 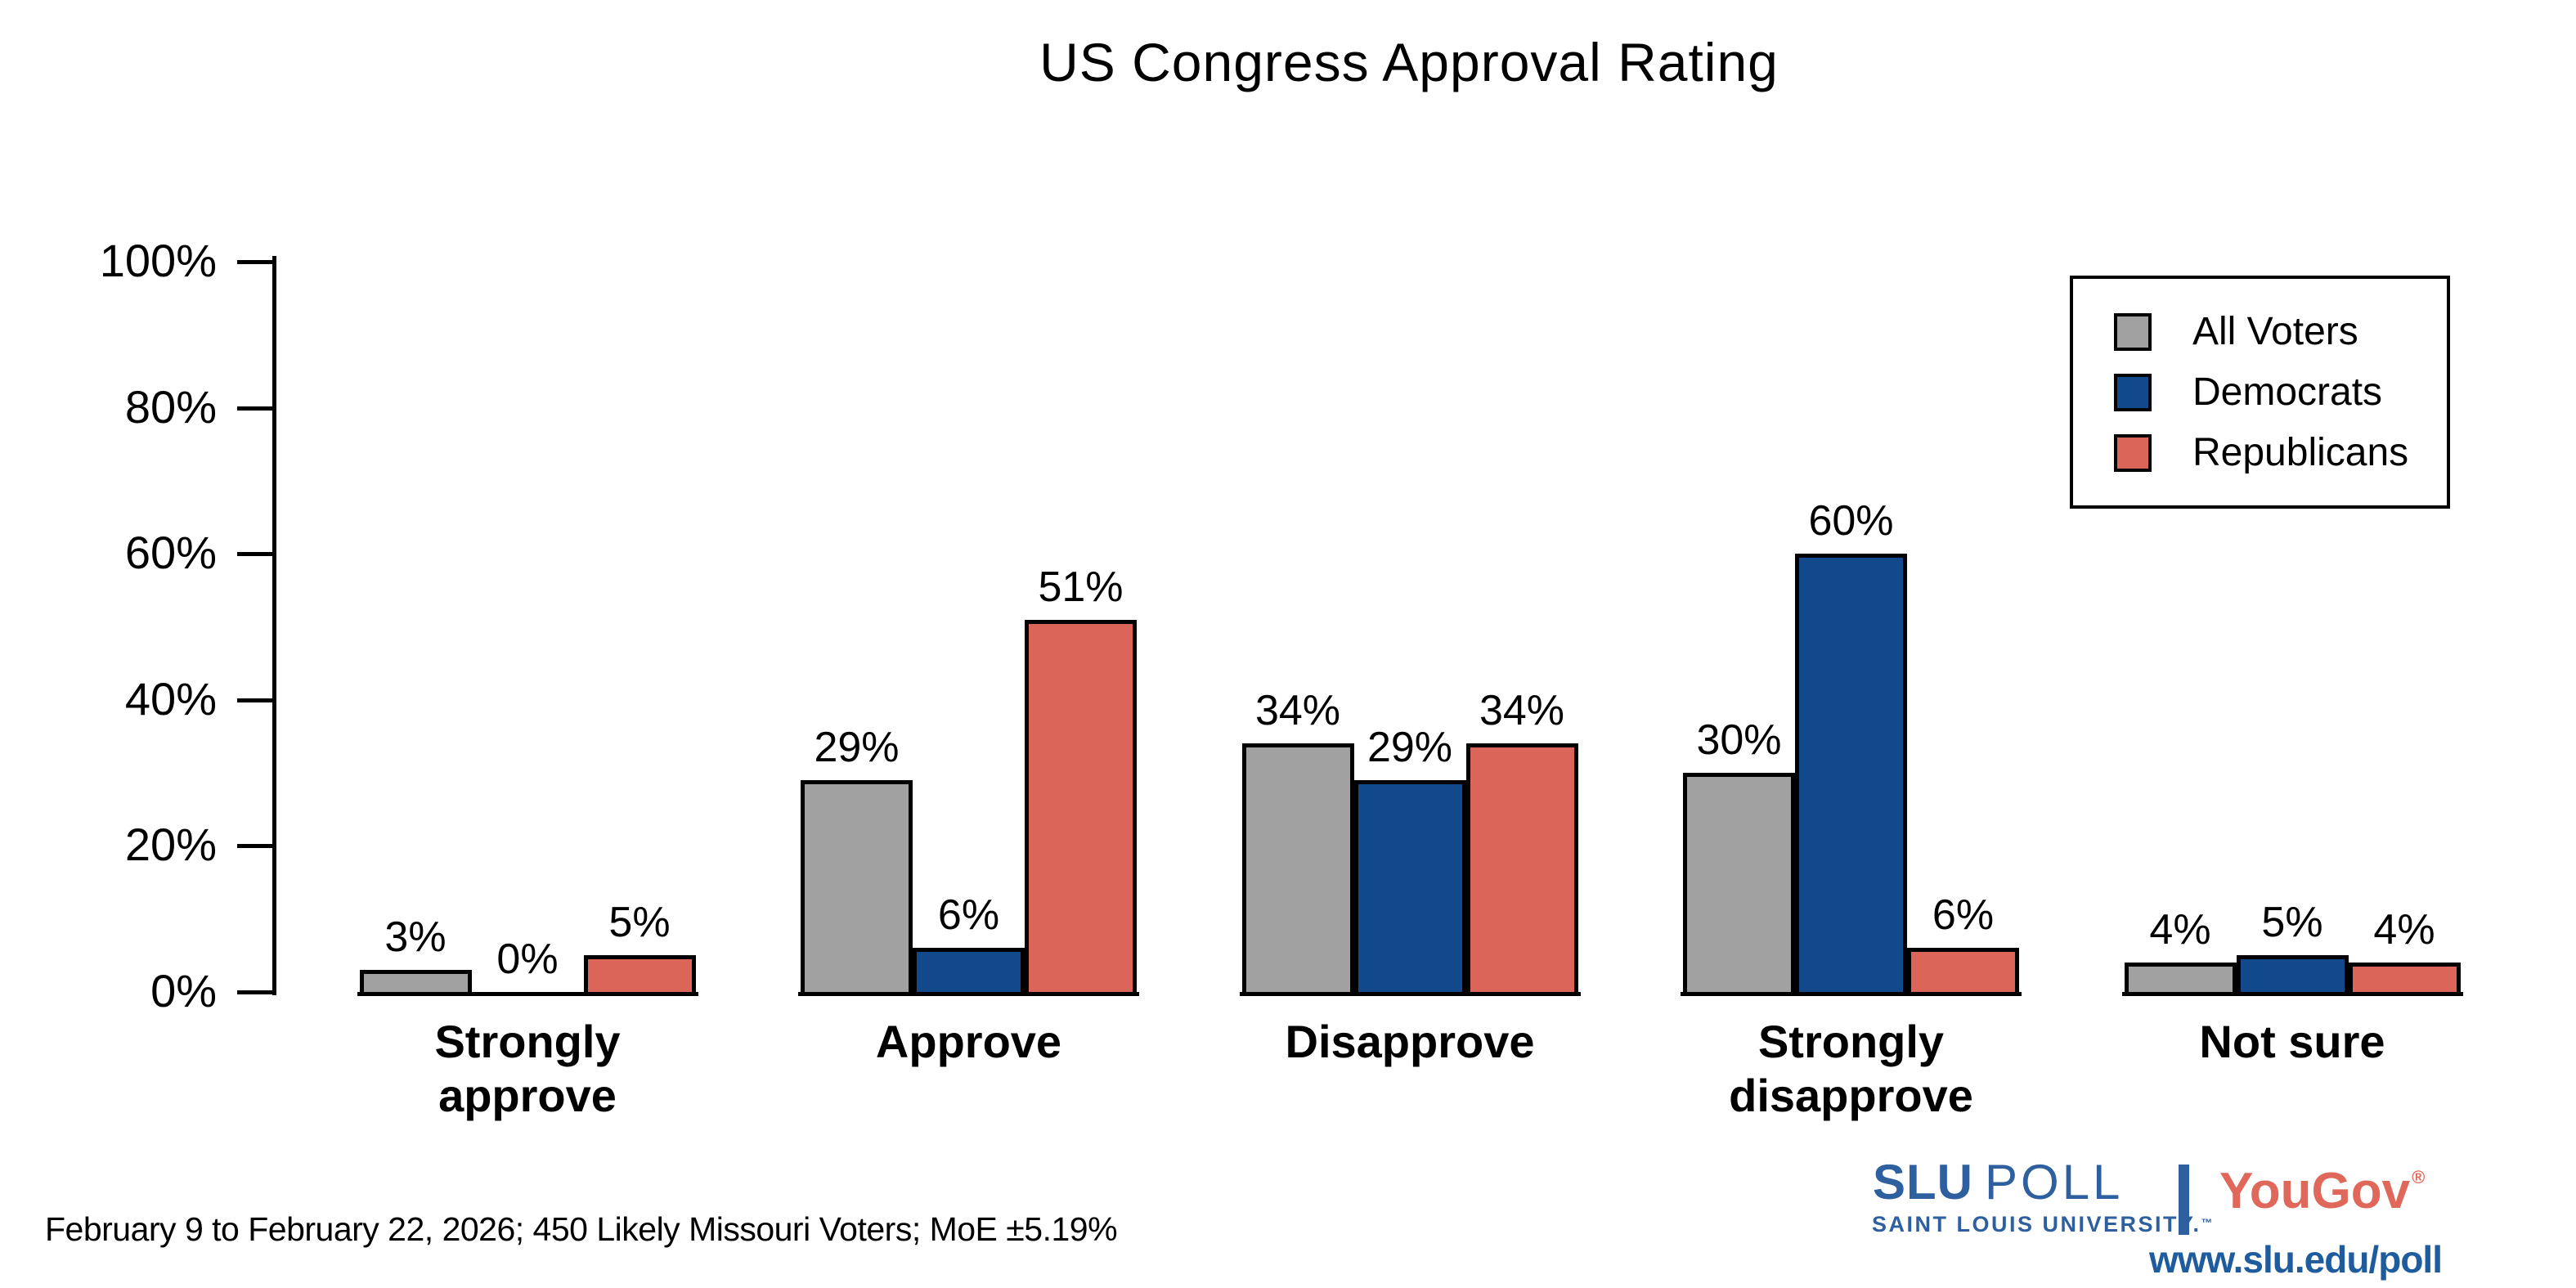 What do you see at coordinates (2133, 331) in the screenshot?
I see `legend-swatch-all-voters` at bounding box center [2133, 331].